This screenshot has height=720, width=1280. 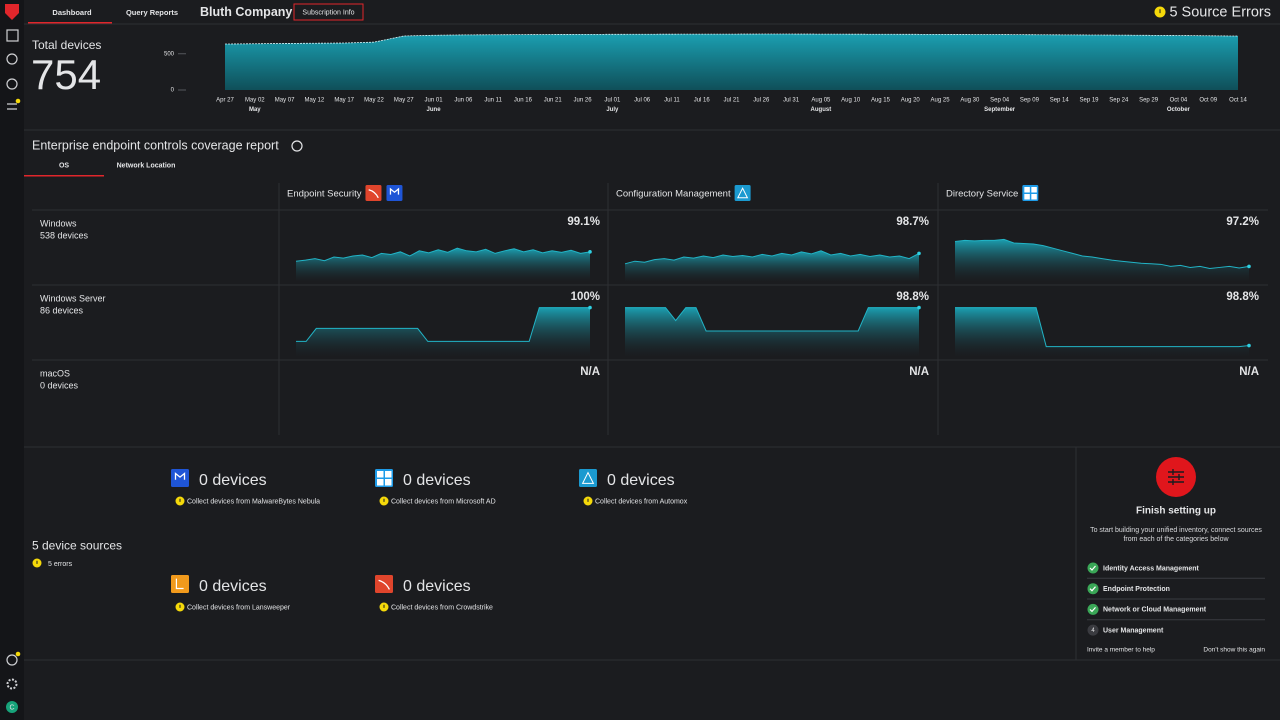 What do you see at coordinates (463, 101) in the screenshot?
I see `x-tick-label: Jun 06` at bounding box center [463, 101].